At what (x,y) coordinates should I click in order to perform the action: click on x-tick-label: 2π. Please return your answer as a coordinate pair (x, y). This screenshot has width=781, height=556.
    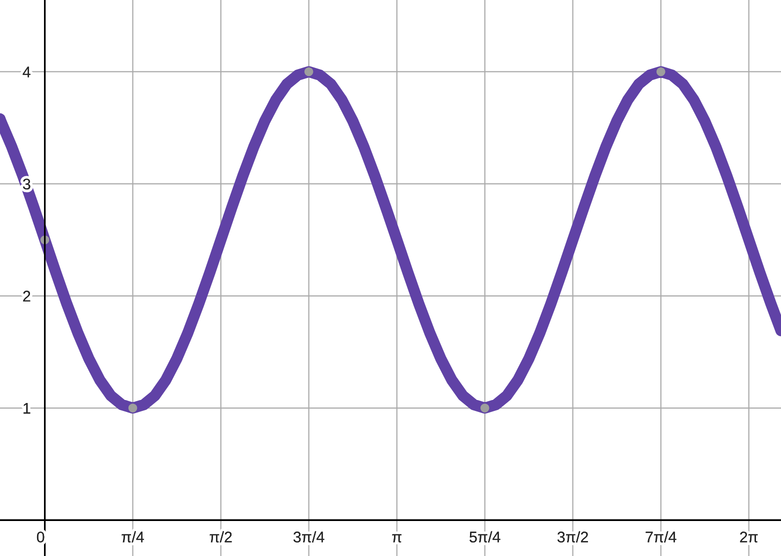
    Looking at the image, I should click on (749, 537).